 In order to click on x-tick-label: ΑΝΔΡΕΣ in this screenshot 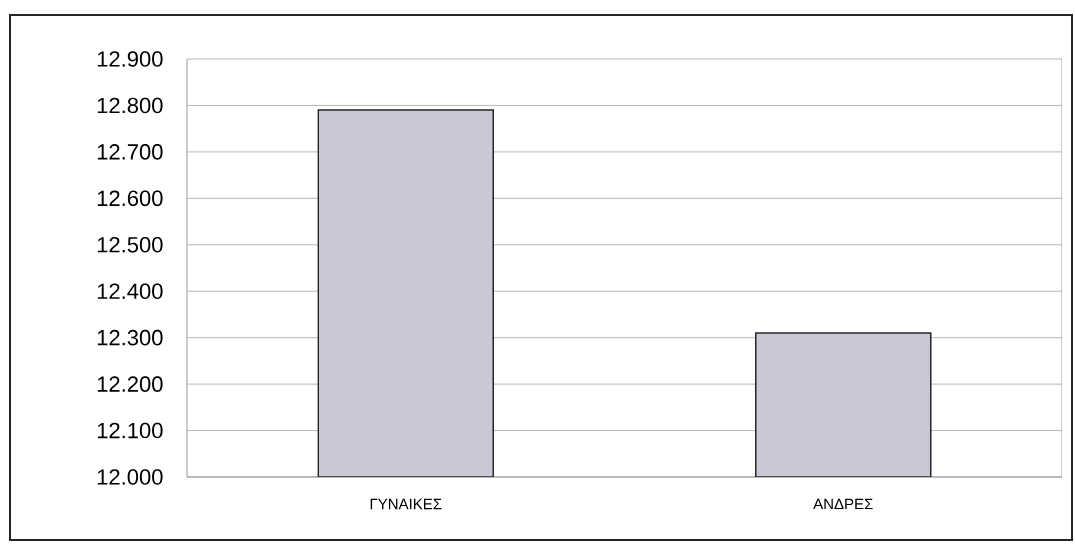, I will do `click(843, 504)`.